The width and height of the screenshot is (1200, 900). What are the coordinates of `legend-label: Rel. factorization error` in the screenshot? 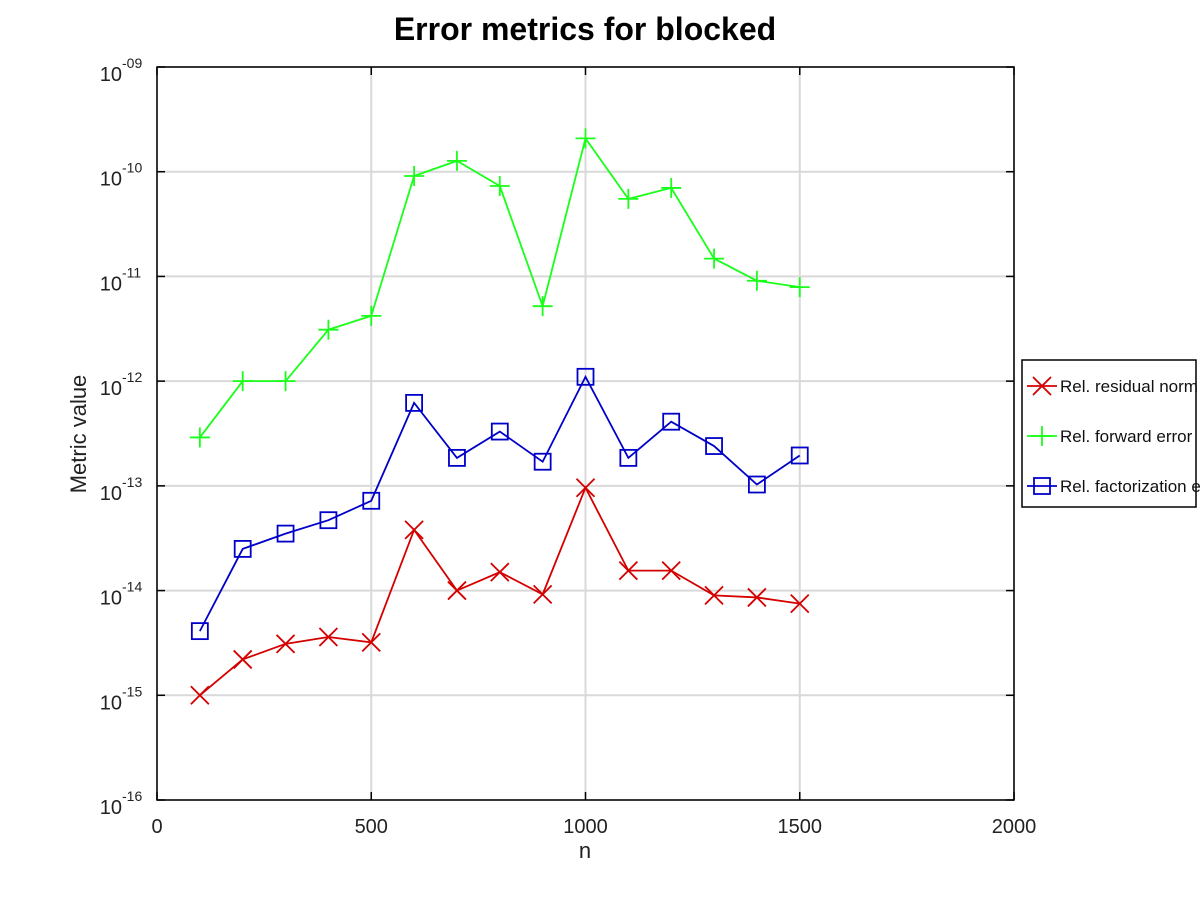 It's located at (1130, 486).